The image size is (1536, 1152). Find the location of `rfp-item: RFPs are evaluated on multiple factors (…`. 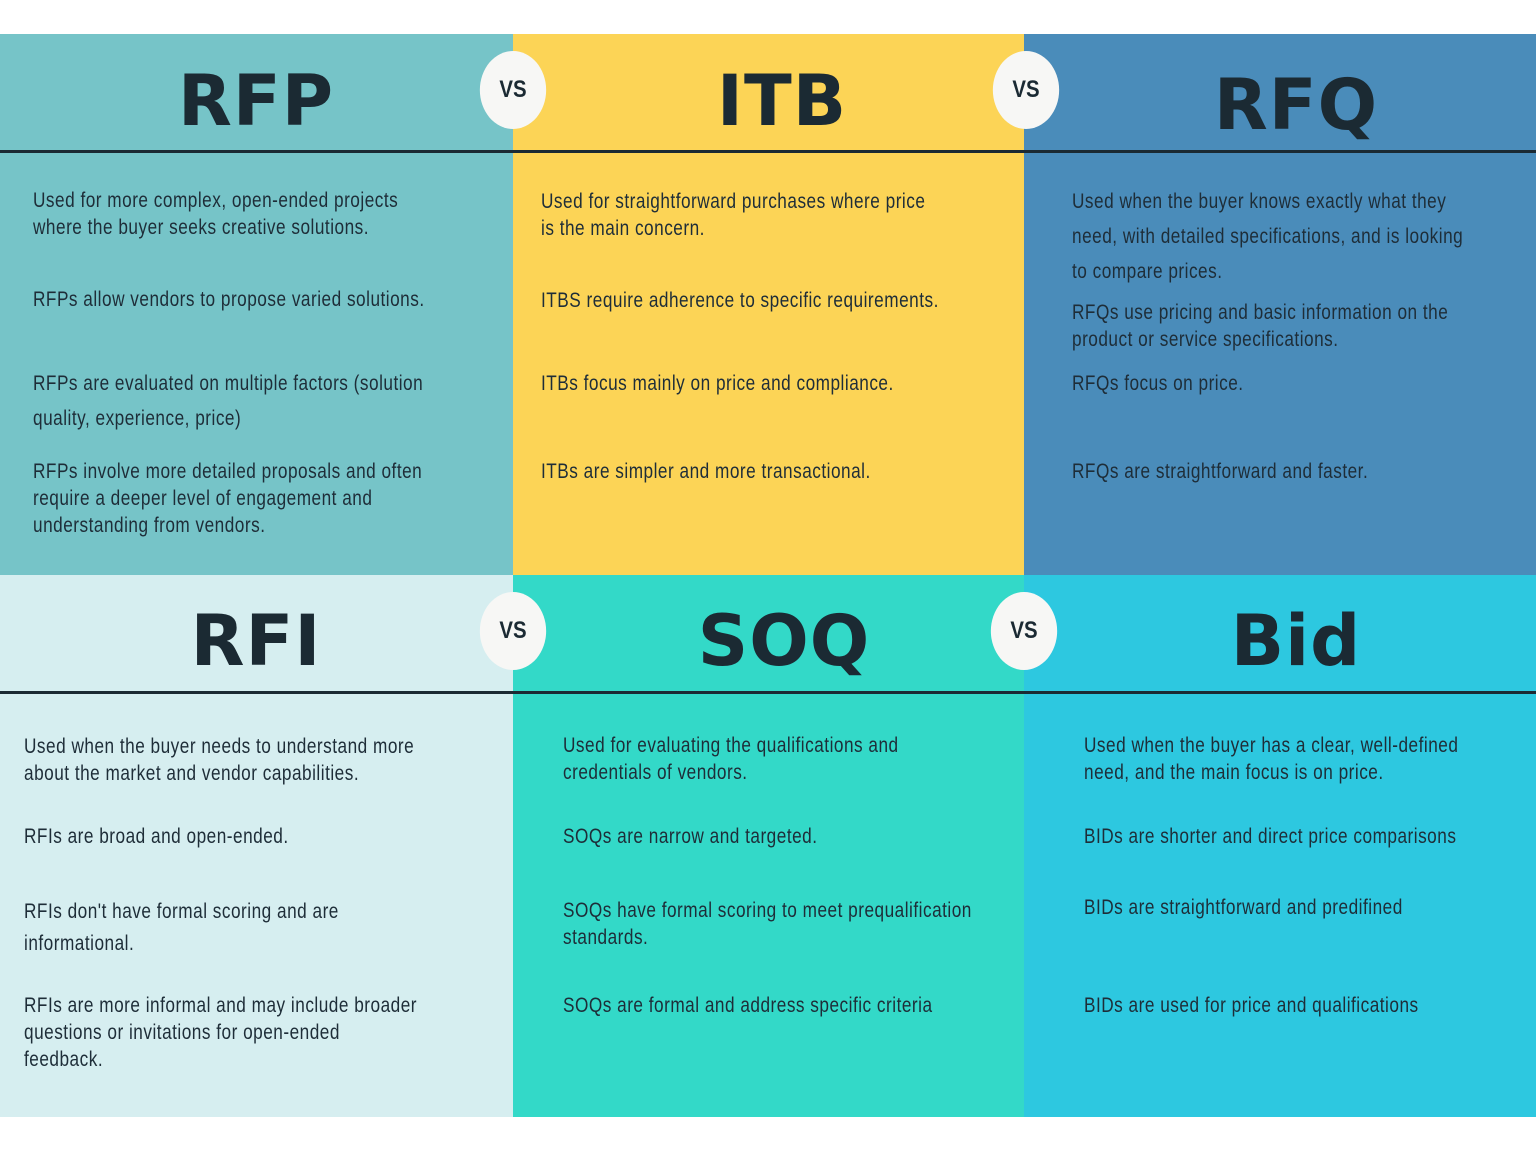

rfp-item: RFPs are evaluated on multiple factors (… is located at coordinates (228, 401).